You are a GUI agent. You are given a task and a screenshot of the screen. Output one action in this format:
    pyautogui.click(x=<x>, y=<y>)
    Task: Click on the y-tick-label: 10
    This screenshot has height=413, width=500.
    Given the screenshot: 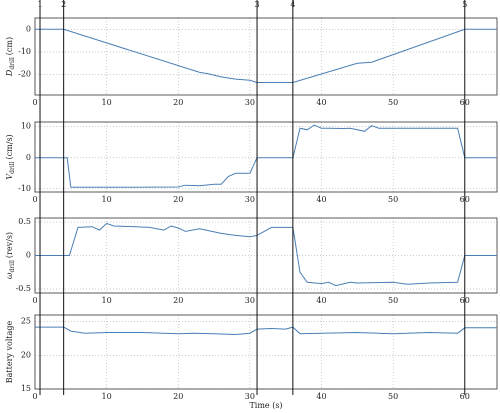 What is the action you would take?
    pyautogui.click(x=26, y=126)
    